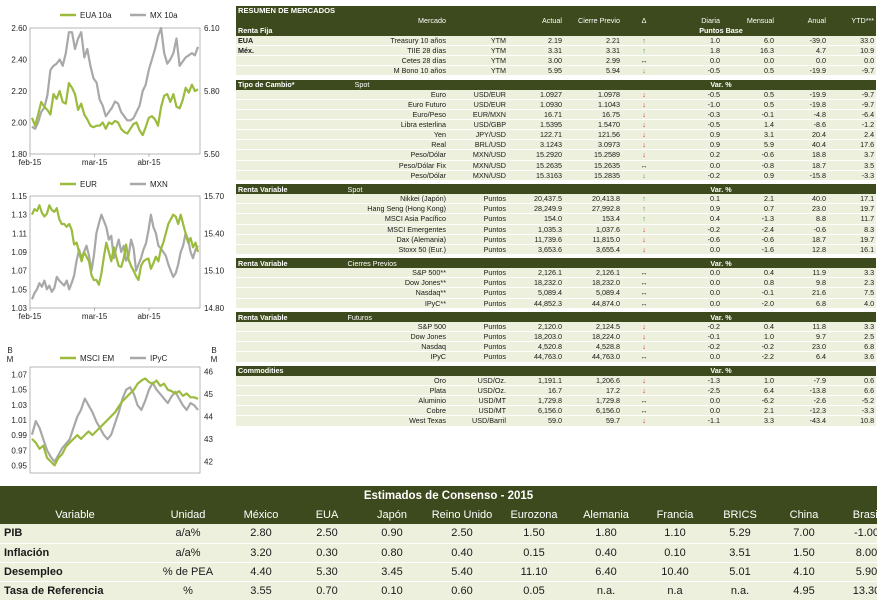 The image size is (877, 604). I want to click on row-annual: 40.0, so click(802, 199).